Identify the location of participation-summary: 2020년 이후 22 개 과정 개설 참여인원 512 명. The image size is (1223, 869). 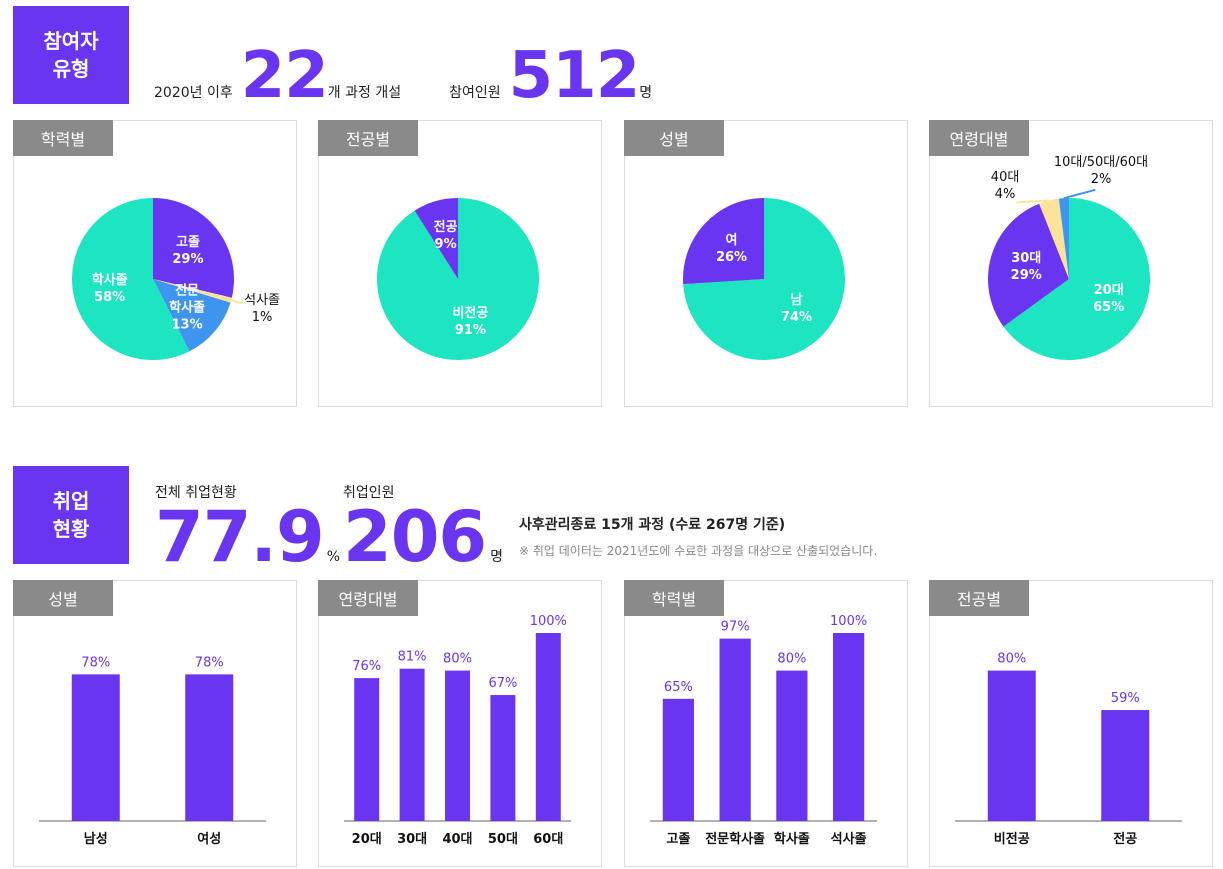
(403, 76).